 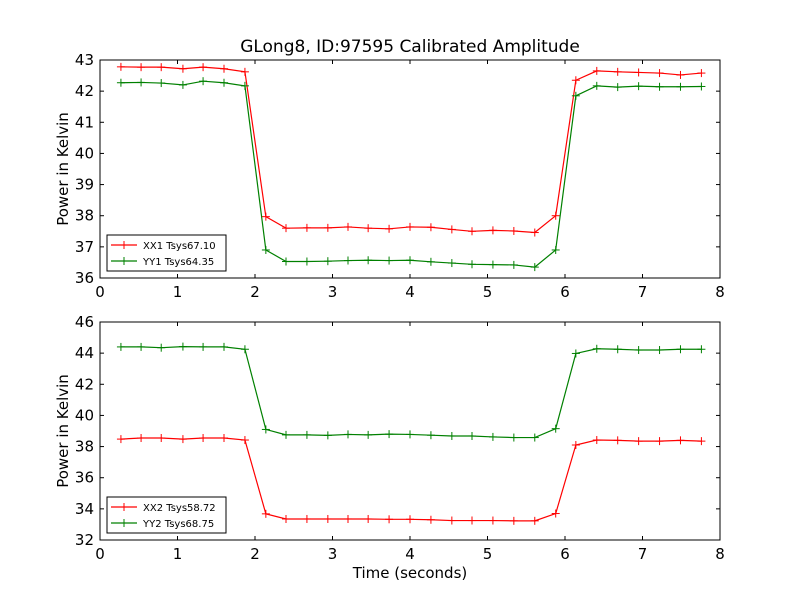 I want to click on bottom-xtick-label: 0, so click(x=100, y=554).